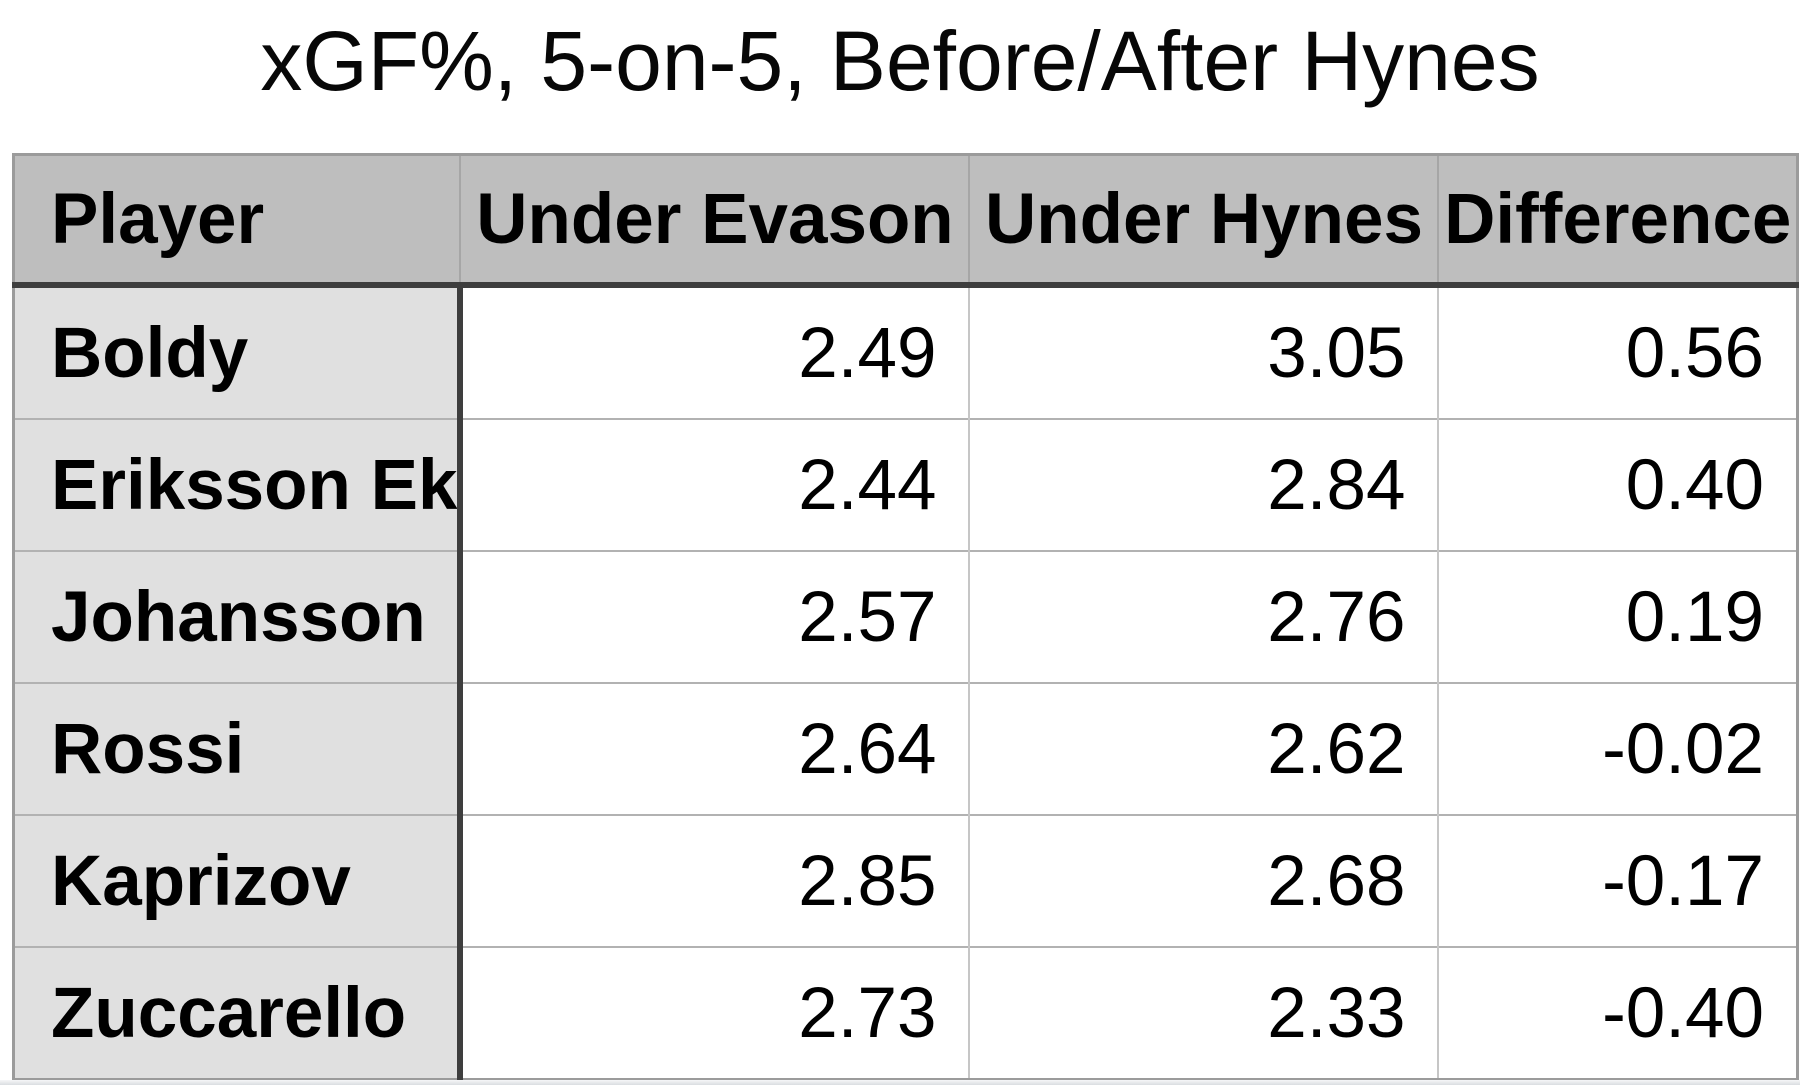 The height and width of the screenshot is (1085, 1800). Describe the element at coordinates (714, 351) in the screenshot. I see `value-cell: 2.49` at that location.